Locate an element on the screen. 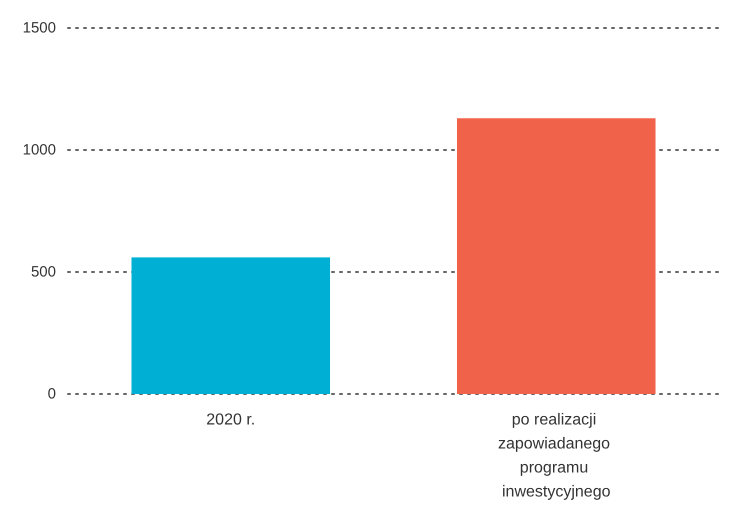 This screenshot has height=512, width=735. y-tick-label: 500 is located at coordinates (43, 272).